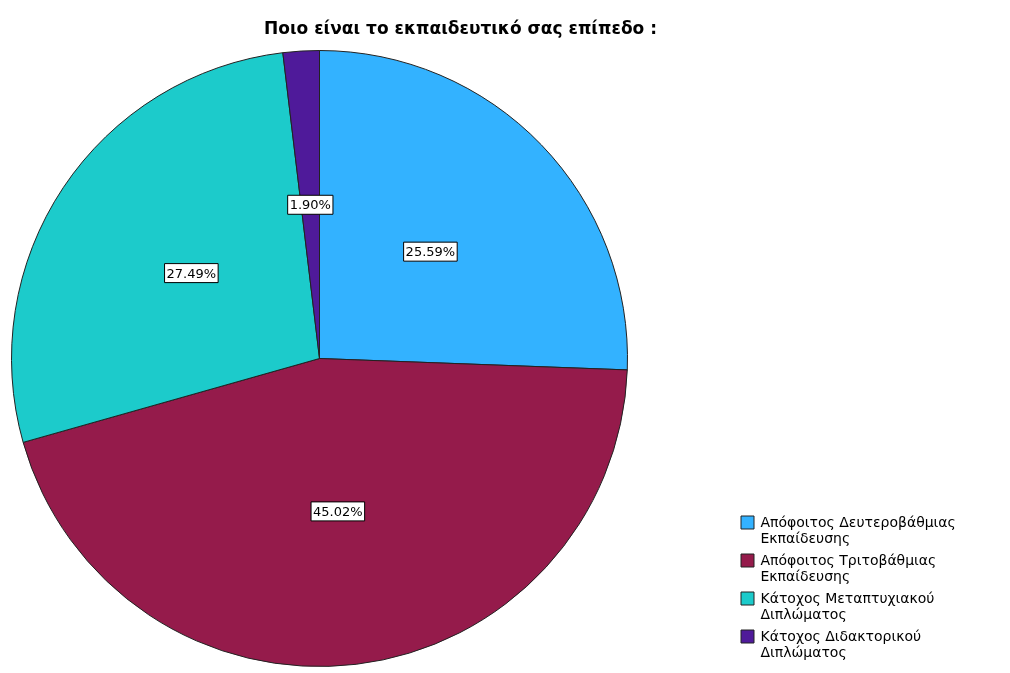  Describe the element at coordinates (191, 273) in the screenshot. I see `data-label: 27.49%` at that location.